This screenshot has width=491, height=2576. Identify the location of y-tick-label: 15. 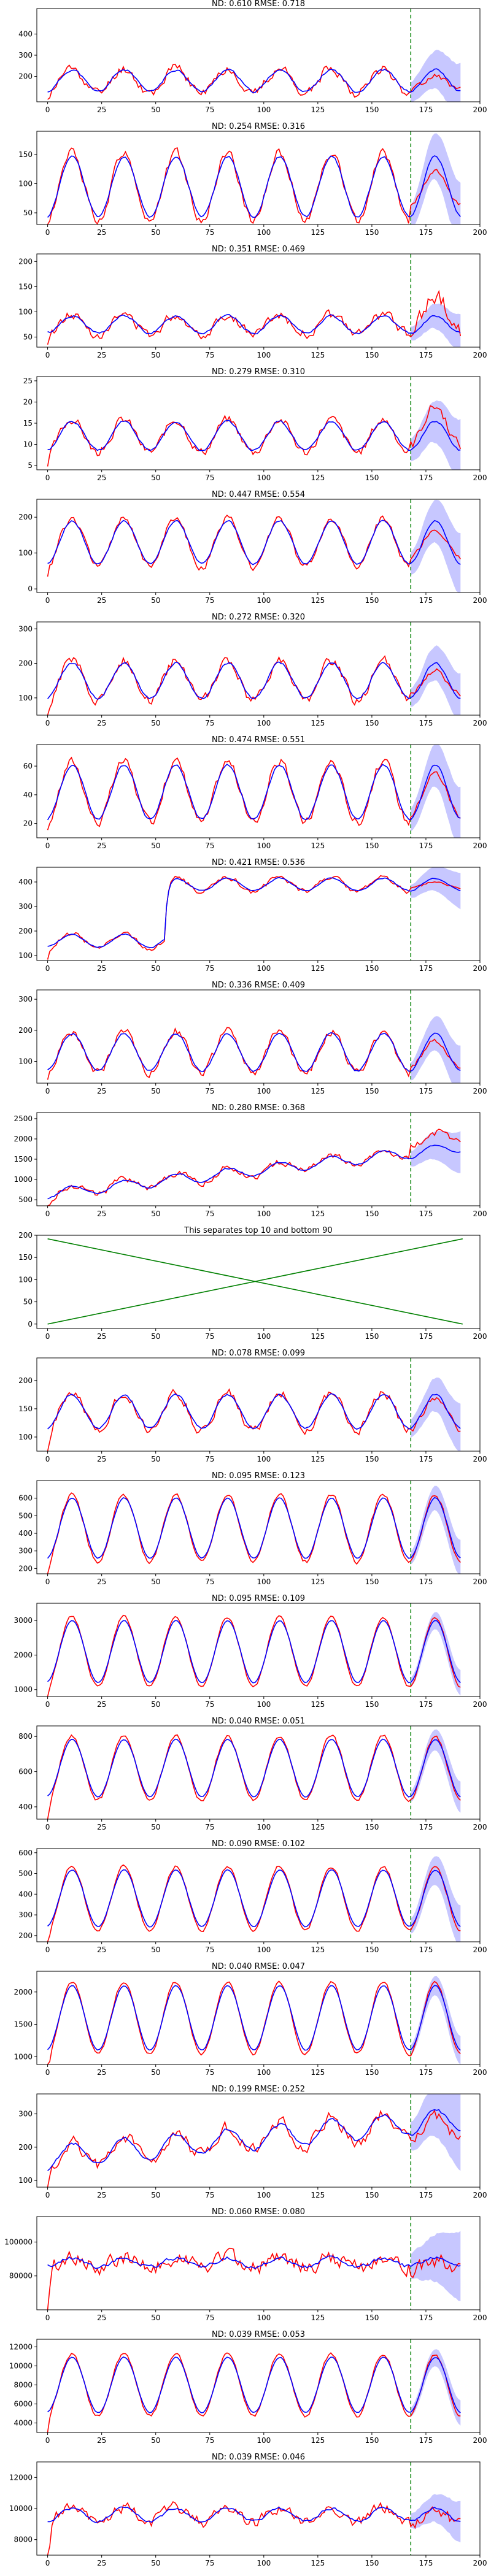
(28, 423).